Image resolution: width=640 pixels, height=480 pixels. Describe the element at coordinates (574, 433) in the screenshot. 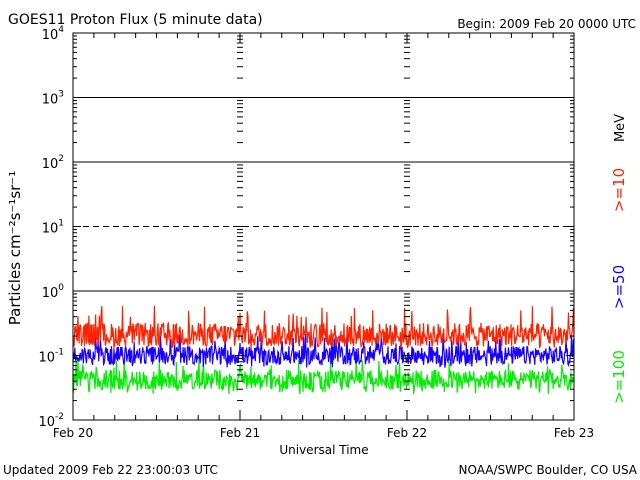

I see `x-tick-label: Feb 23` at that location.